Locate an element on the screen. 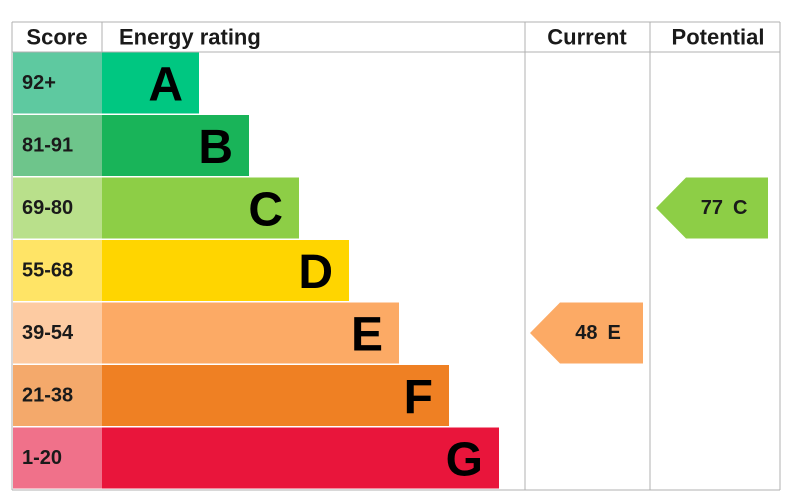 Image resolution: width=791 pixels, height=501 pixels. score-label: 1-20 is located at coordinates (42, 458).